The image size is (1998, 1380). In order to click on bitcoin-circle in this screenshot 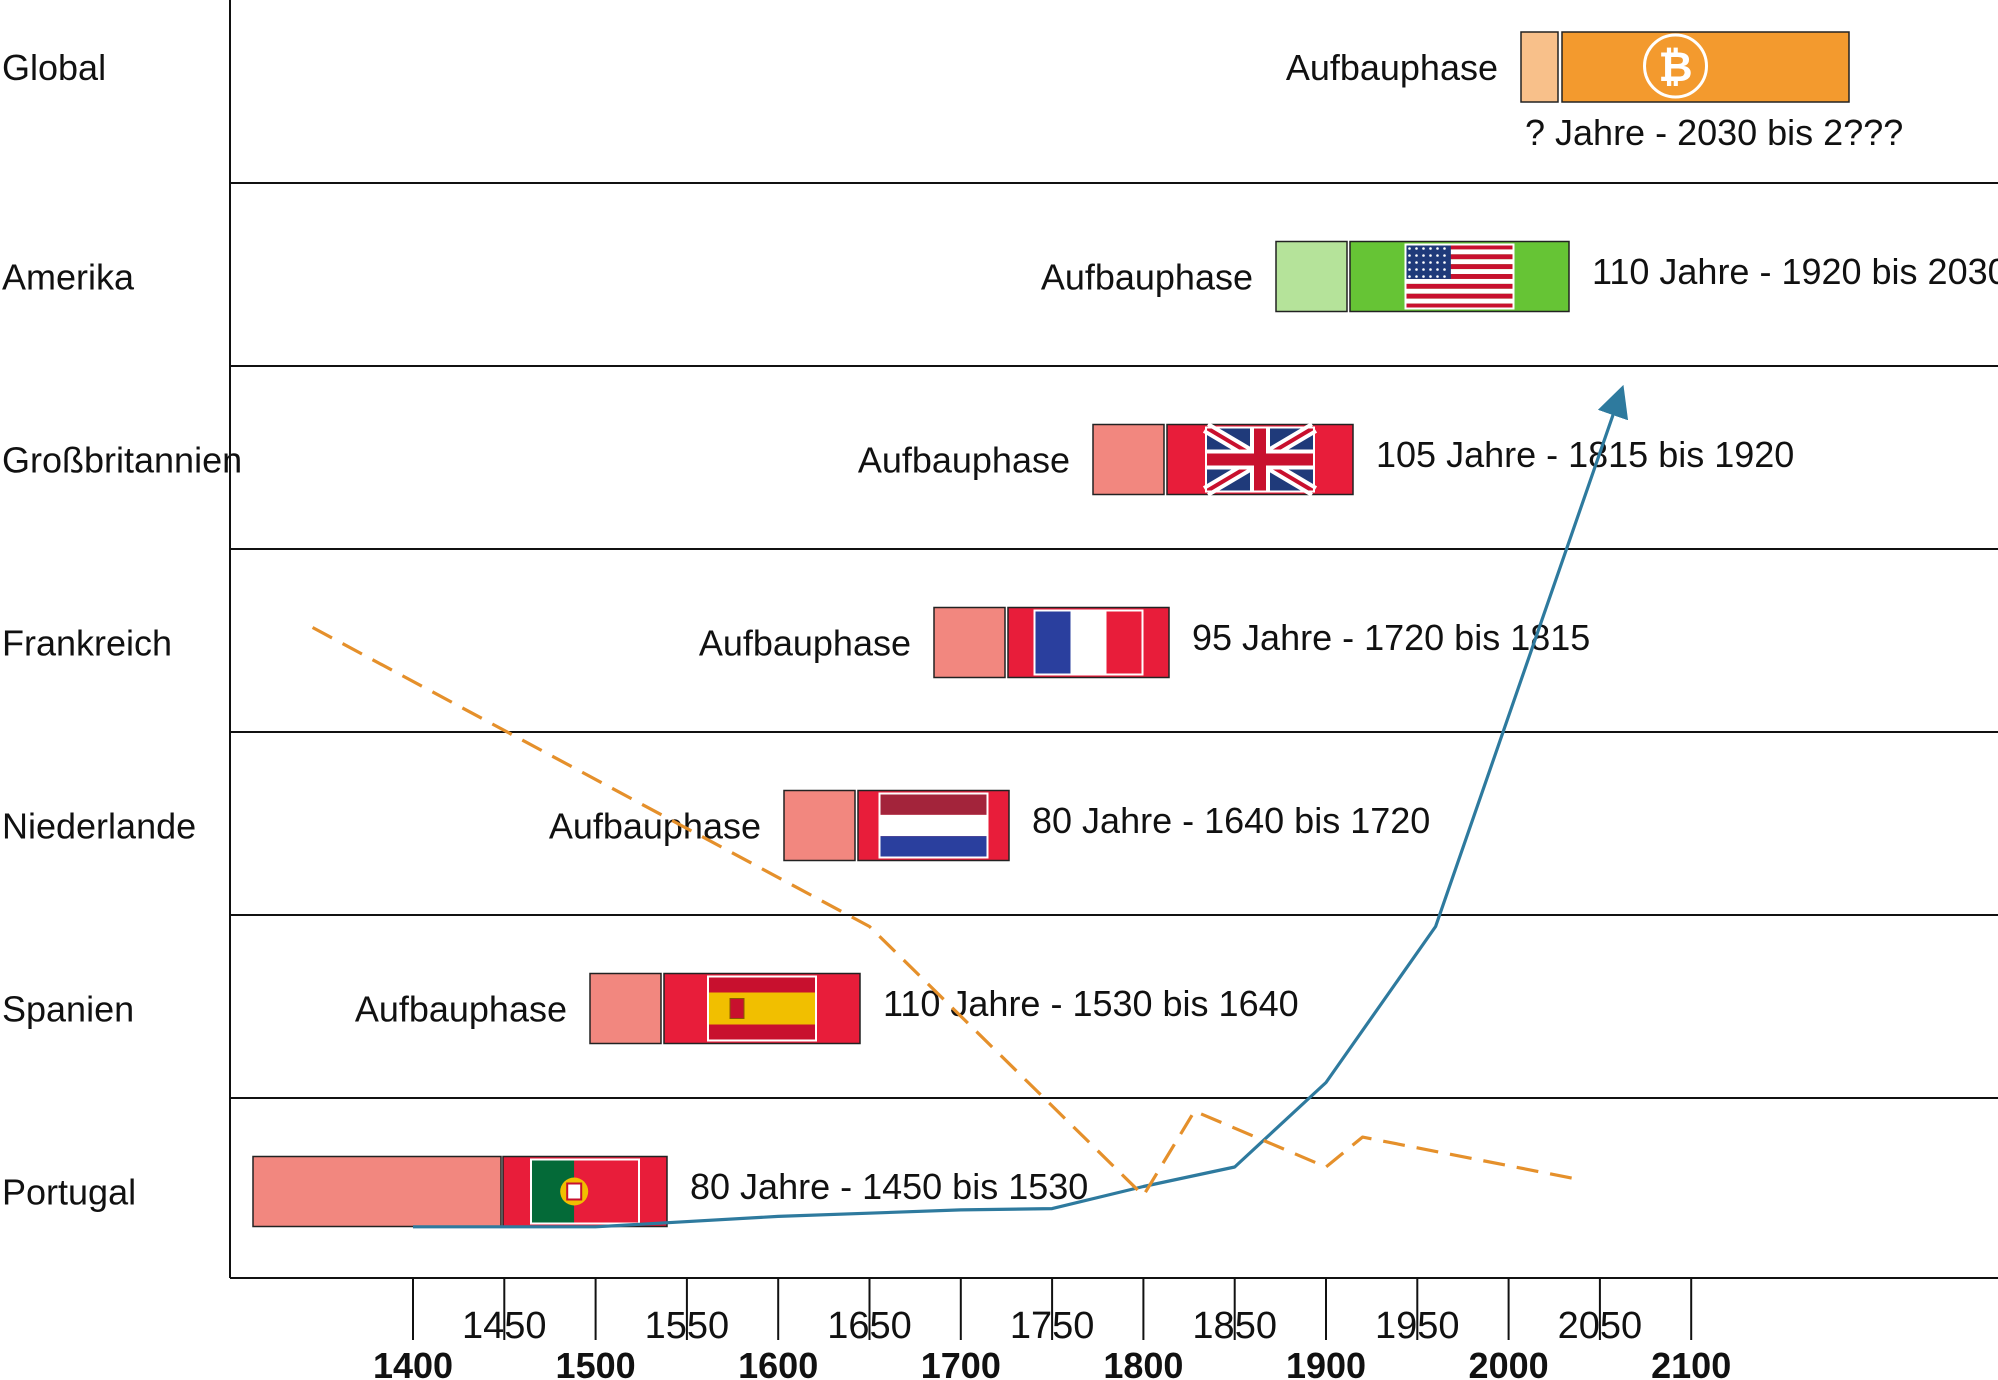, I will do `click(1675, 66)`.